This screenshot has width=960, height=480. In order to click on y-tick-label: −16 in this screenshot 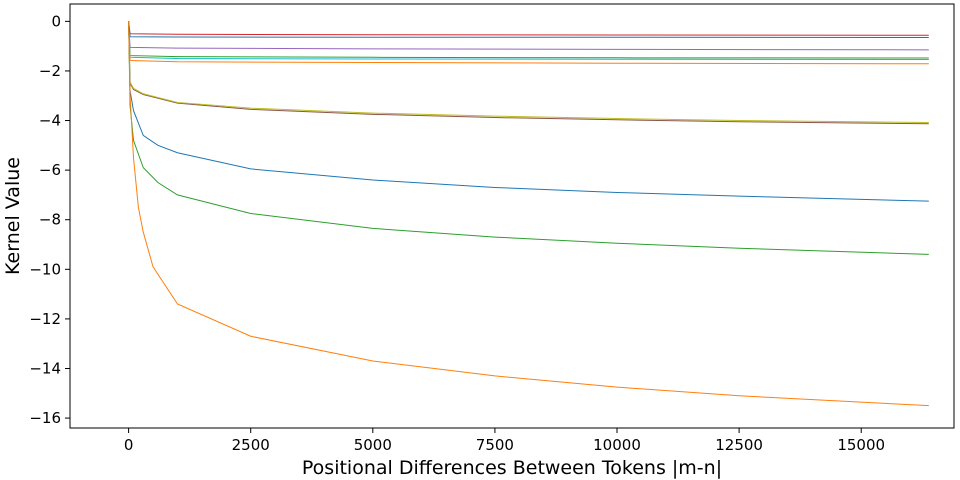, I will do `click(45, 418)`.